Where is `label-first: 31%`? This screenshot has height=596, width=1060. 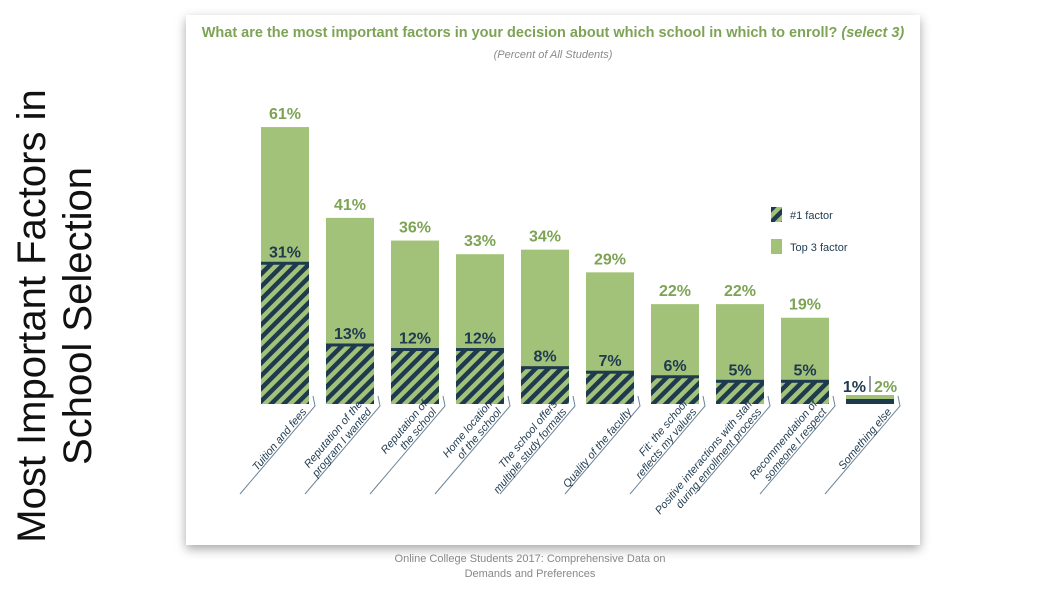 label-first: 31% is located at coordinates (285, 252).